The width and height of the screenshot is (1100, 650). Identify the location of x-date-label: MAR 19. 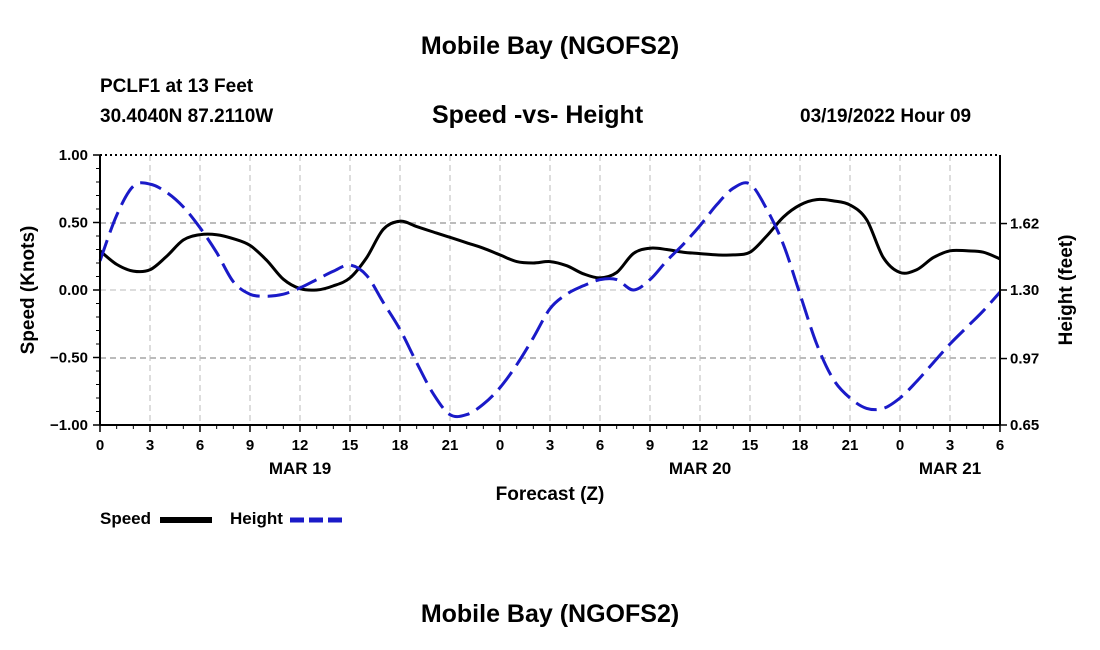
(300, 468).